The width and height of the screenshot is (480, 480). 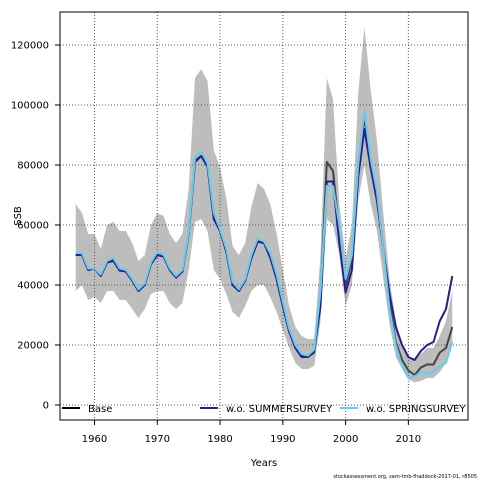 What do you see at coordinates (33, 286) in the screenshot?
I see `y-tick-label: 40000` at bounding box center [33, 286].